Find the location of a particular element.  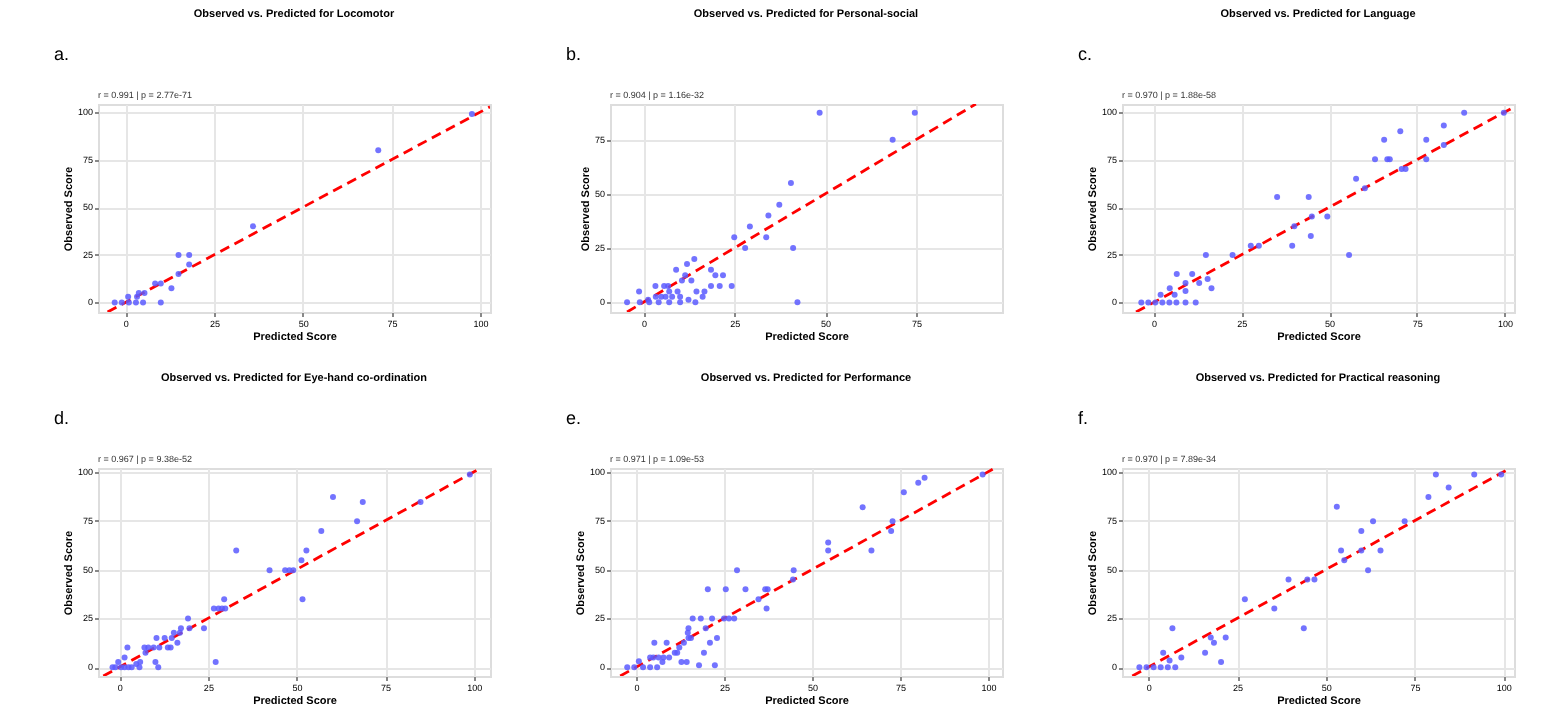

text: a. is located at coordinates (62, 54).